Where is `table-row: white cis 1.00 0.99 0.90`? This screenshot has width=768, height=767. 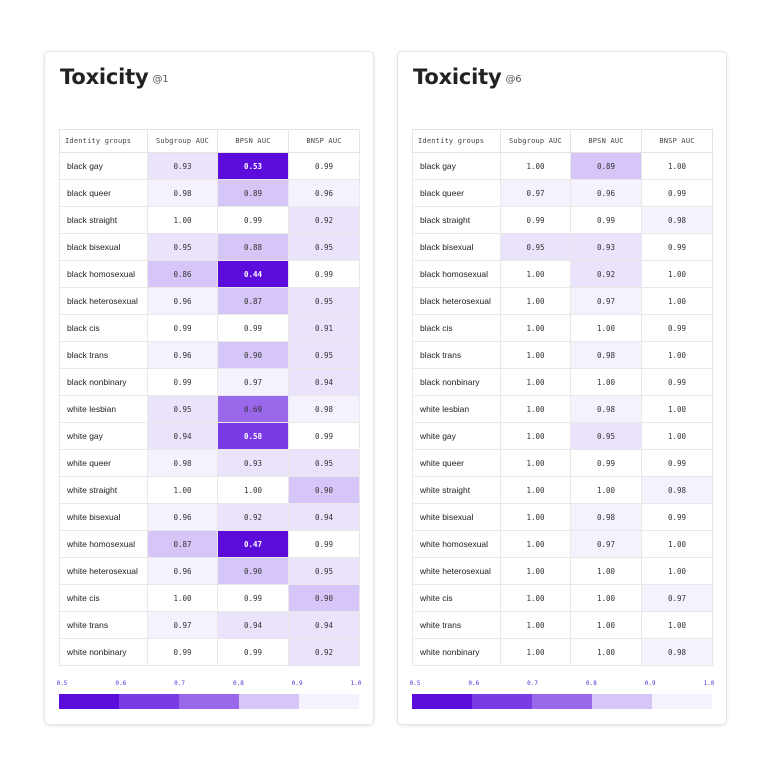 table-row: white cis 1.00 0.99 0.90 is located at coordinates (209, 598).